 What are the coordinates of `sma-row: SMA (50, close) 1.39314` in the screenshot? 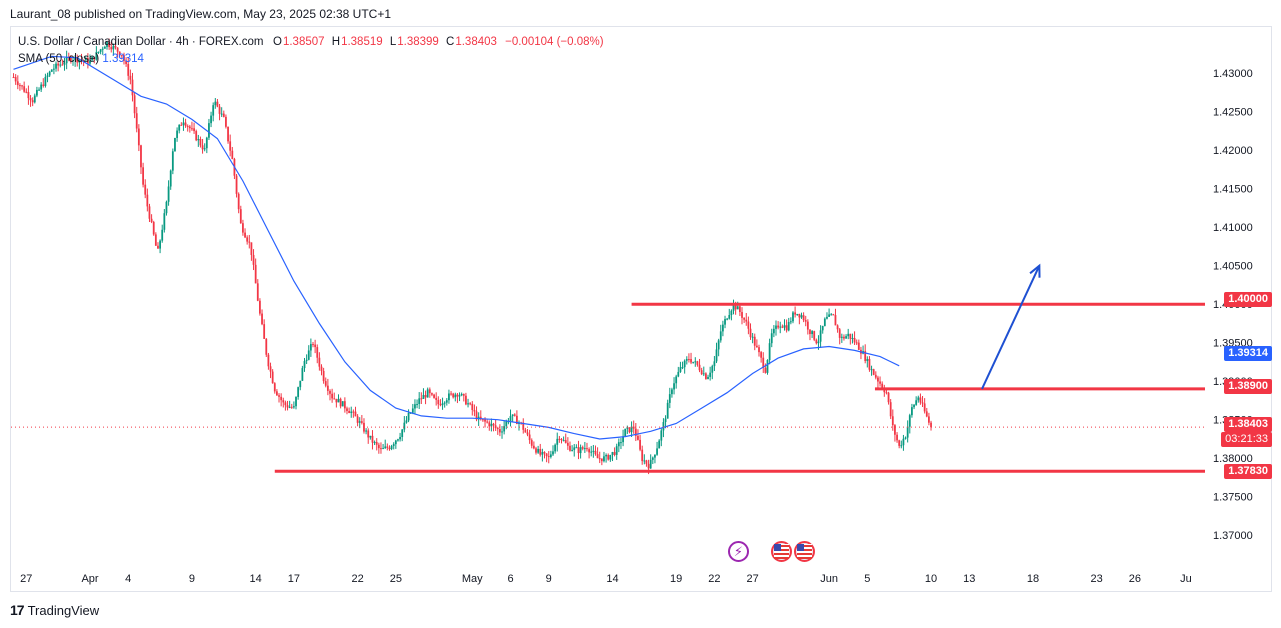 It's located at (313, 59).